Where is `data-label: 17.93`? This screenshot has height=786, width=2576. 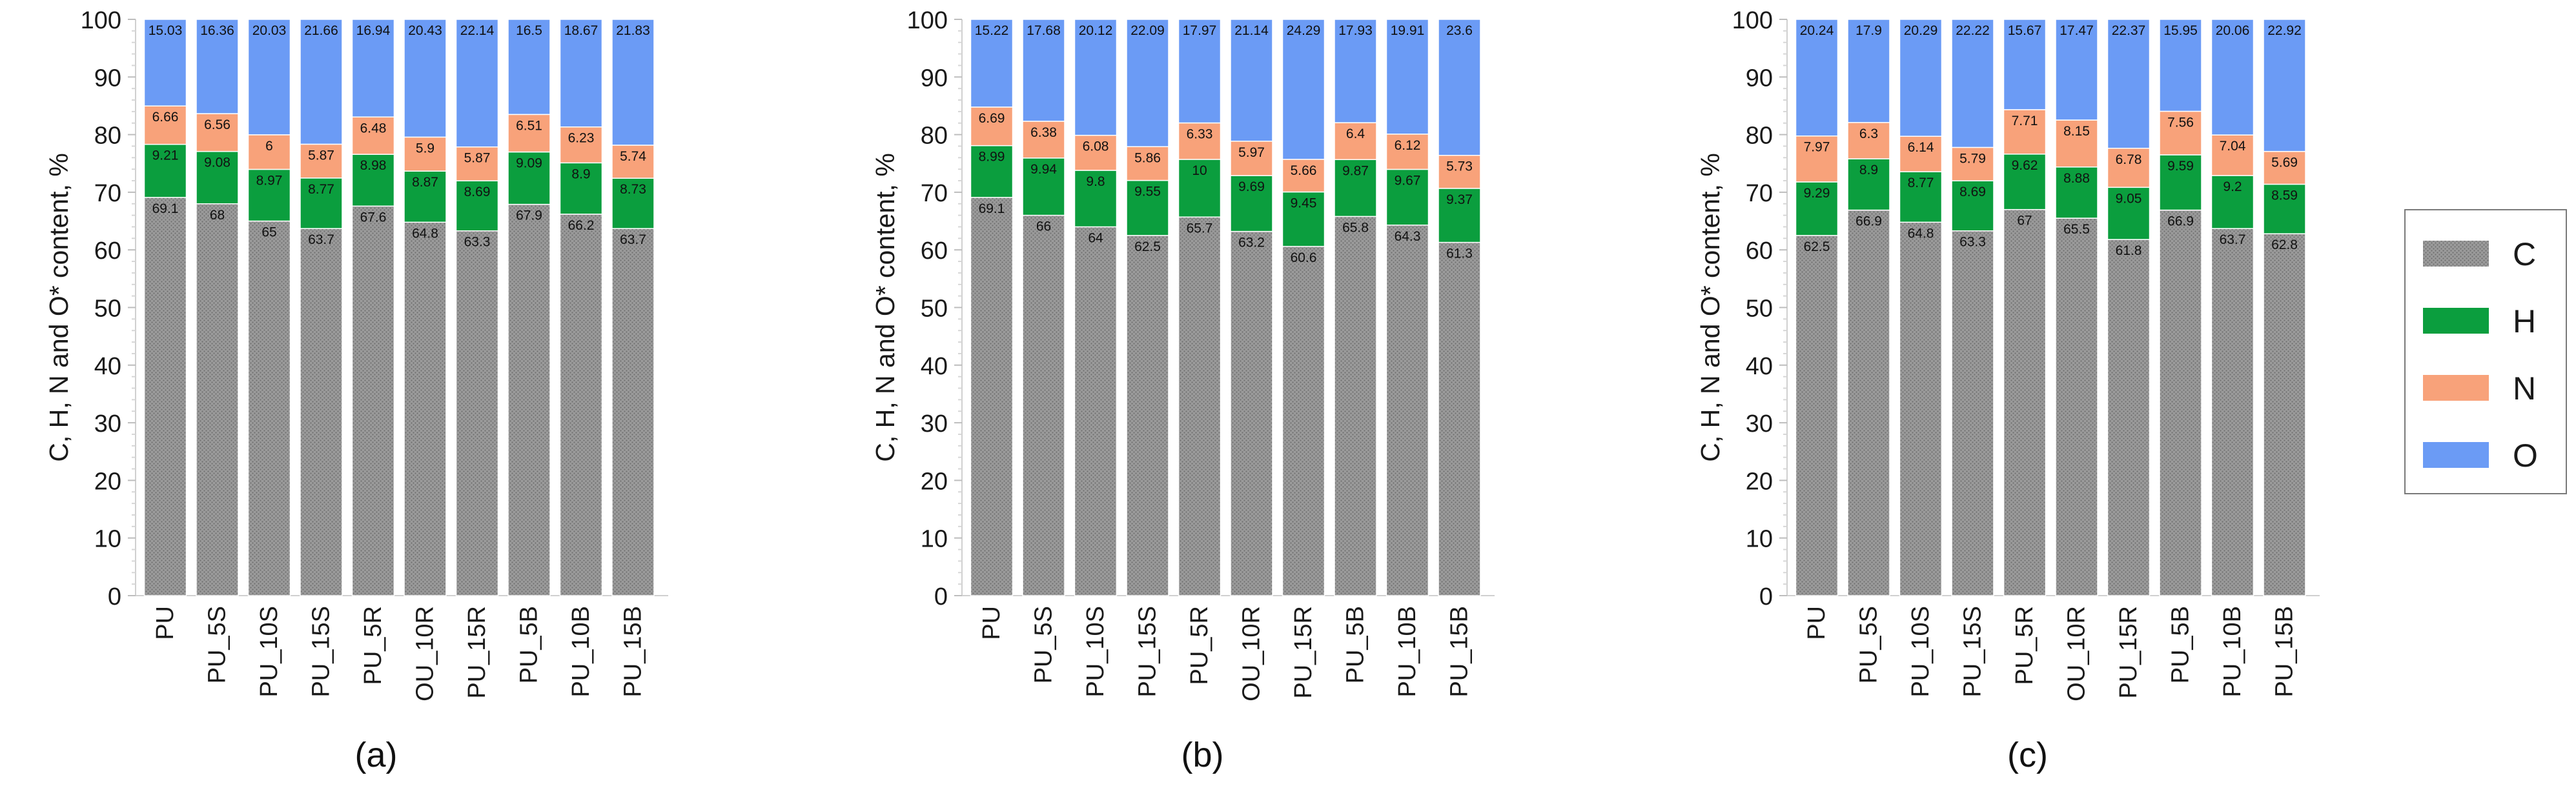 data-label: 17.93 is located at coordinates (1356, 30).